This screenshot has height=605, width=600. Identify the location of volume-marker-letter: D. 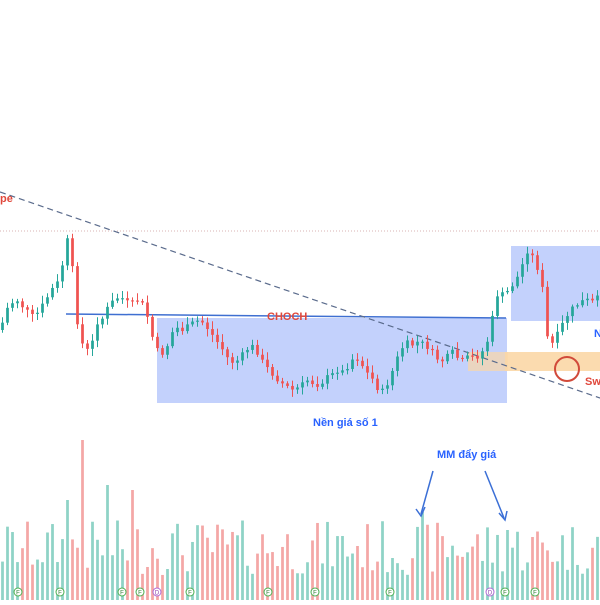
(490, 594).